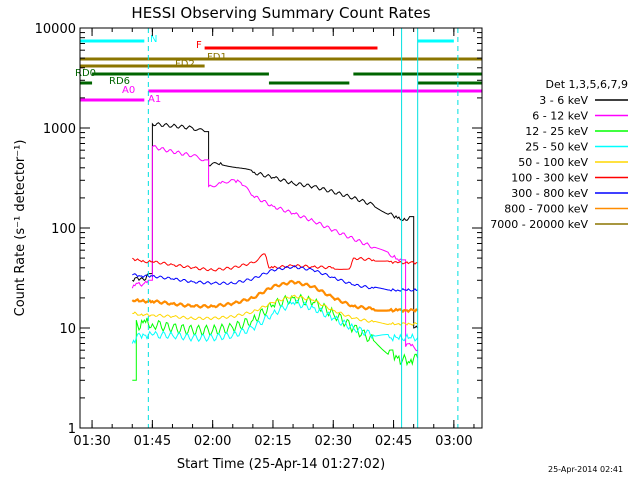  Describe the element at coordinates (154, 99) in the screenshot. I see `flag-label-a1: A1` at that location.